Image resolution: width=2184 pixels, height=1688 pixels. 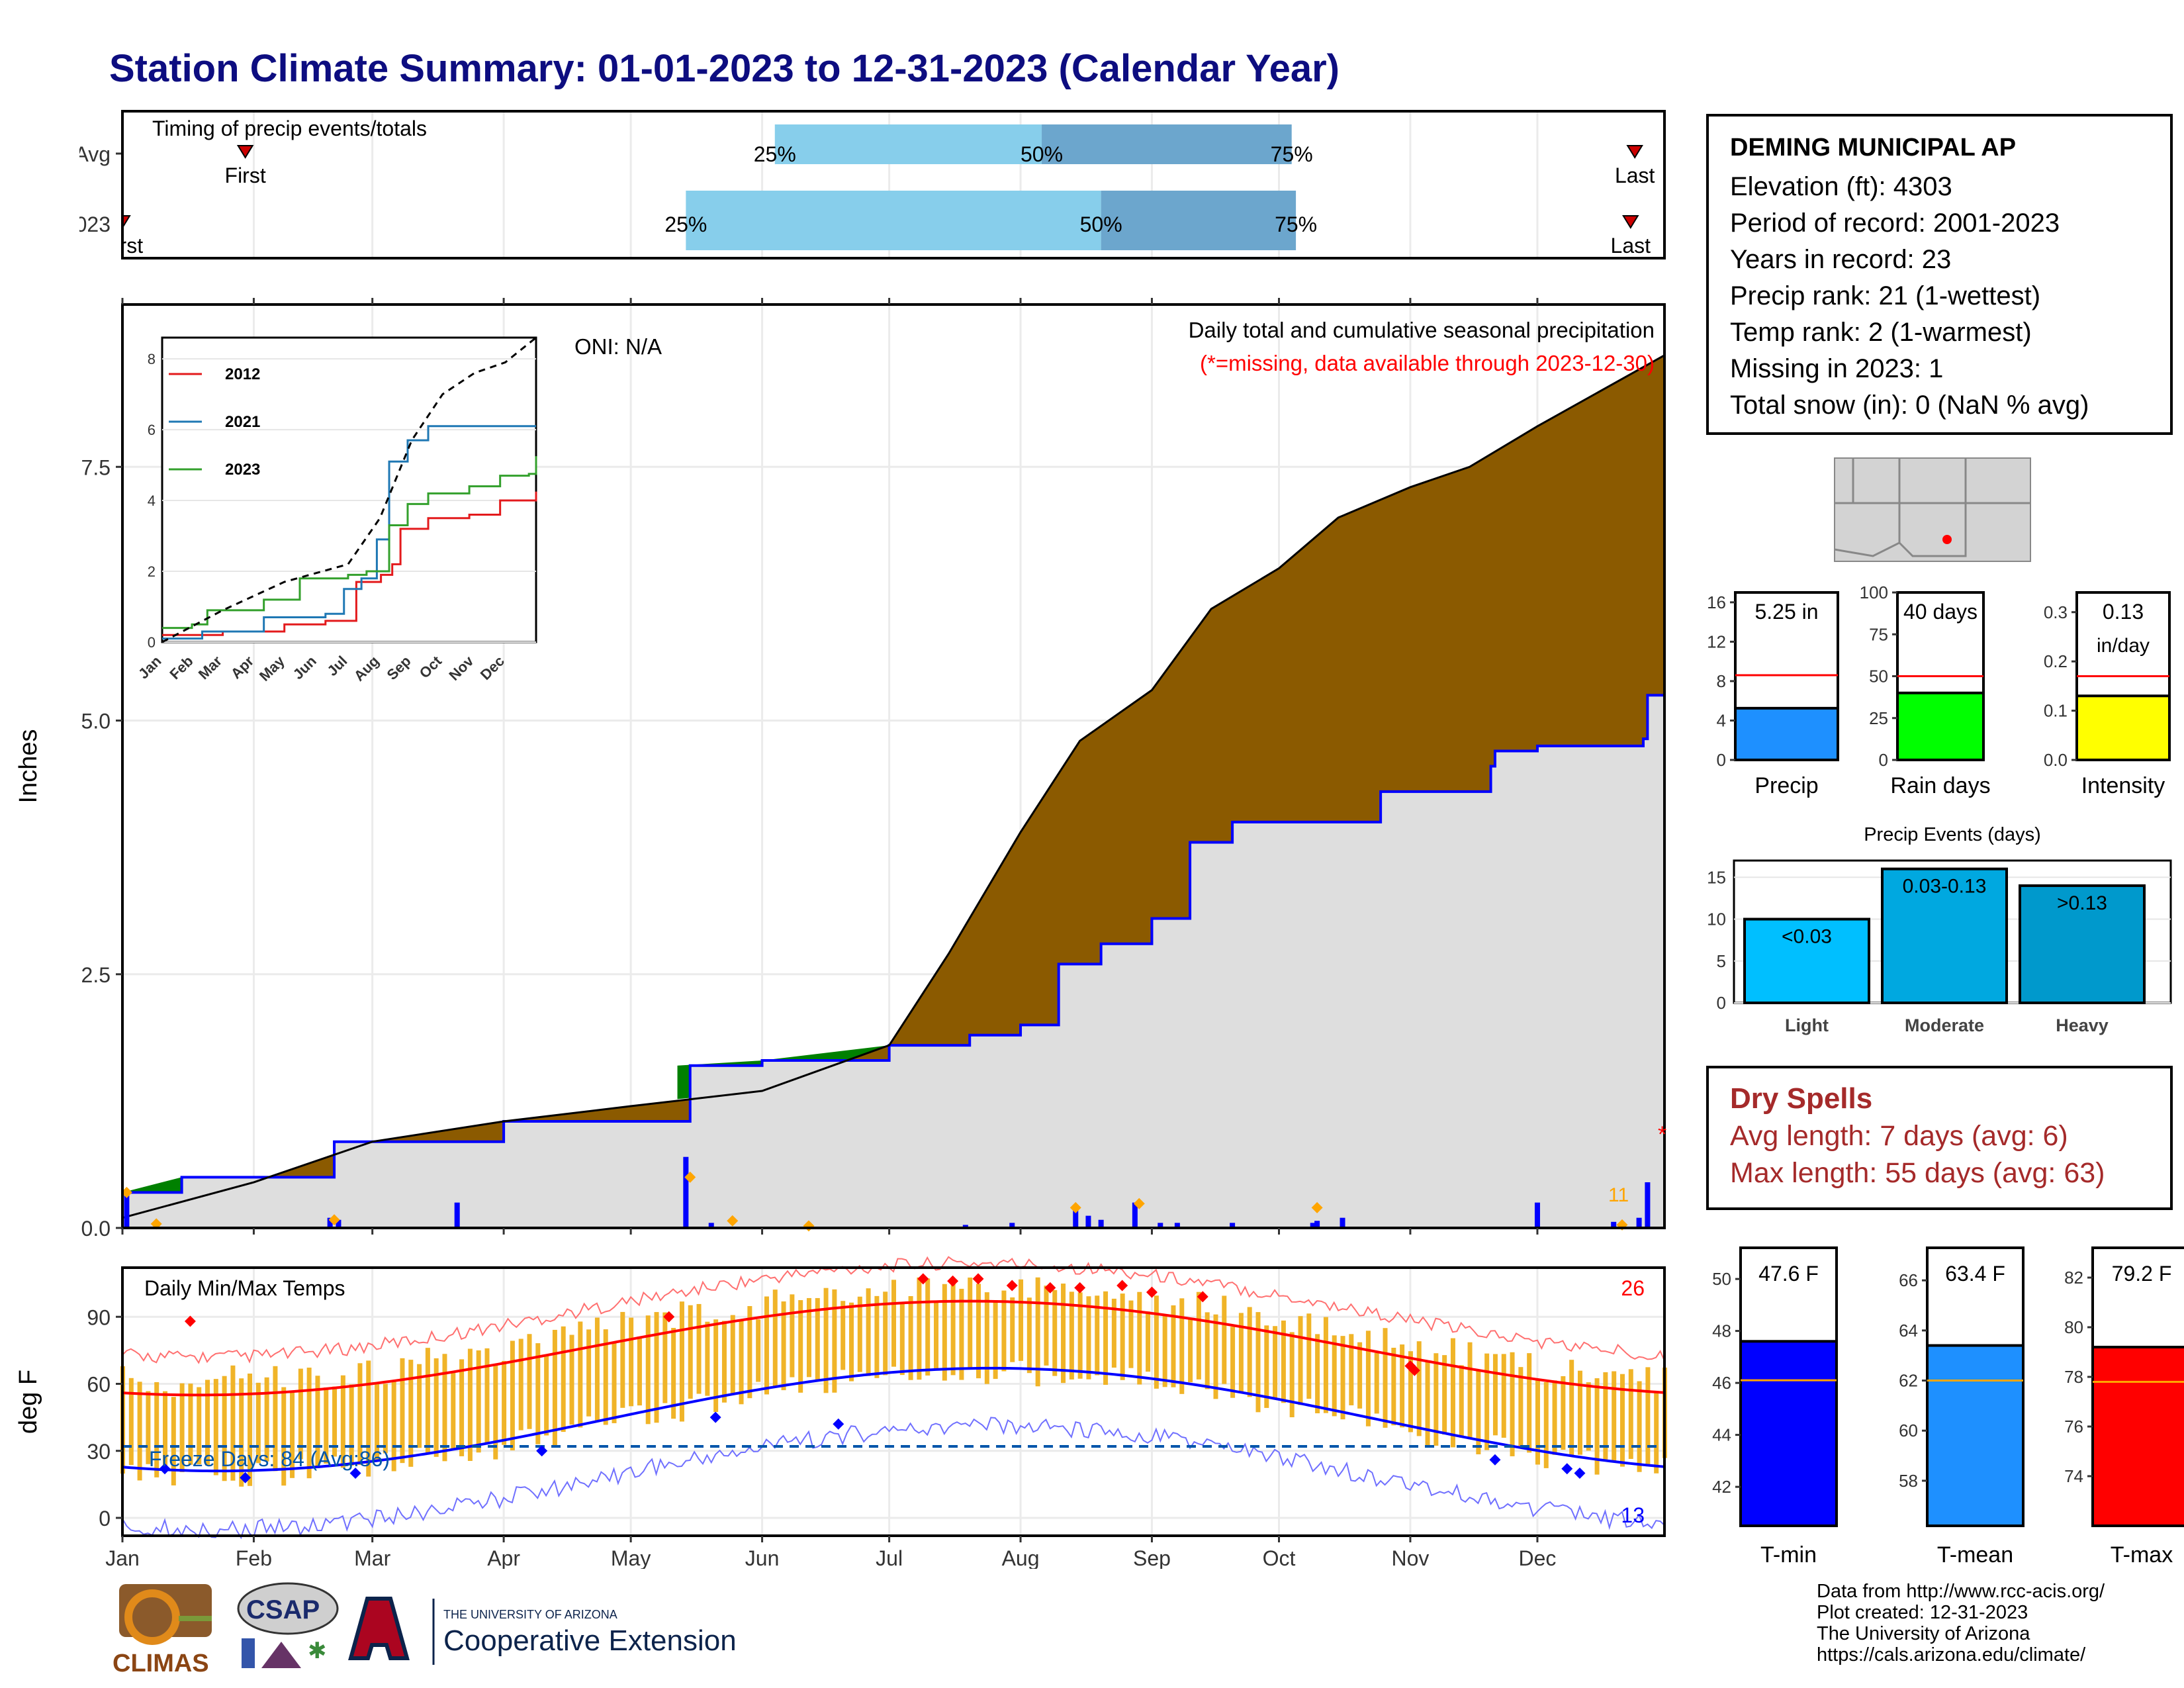 What do you see at coordinates (1909, 405) in the screenshot?
I see `station-snow: Total snow (in): 0 (NaN % avg)` at bounding box center [1909, 405].